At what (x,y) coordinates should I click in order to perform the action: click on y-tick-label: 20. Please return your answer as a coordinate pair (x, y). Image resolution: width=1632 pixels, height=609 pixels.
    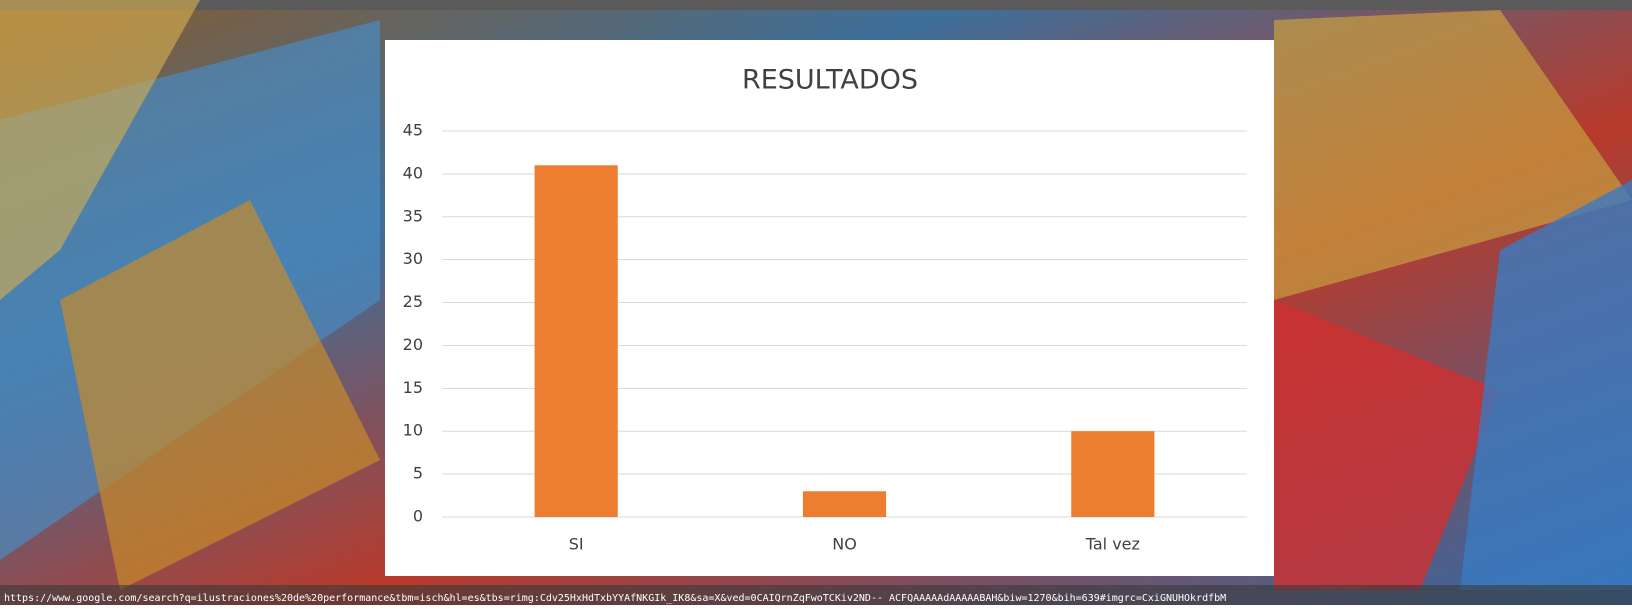
    Looking at the image, I should click on (413, 344).